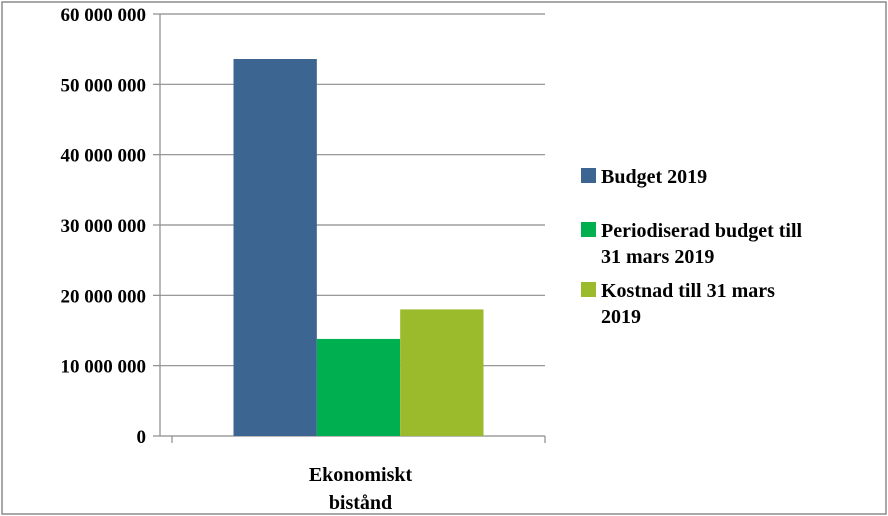 This screenshot has height=516, width=888. I want to click on y-tick-label: 20 000 000, so click(104, 296).